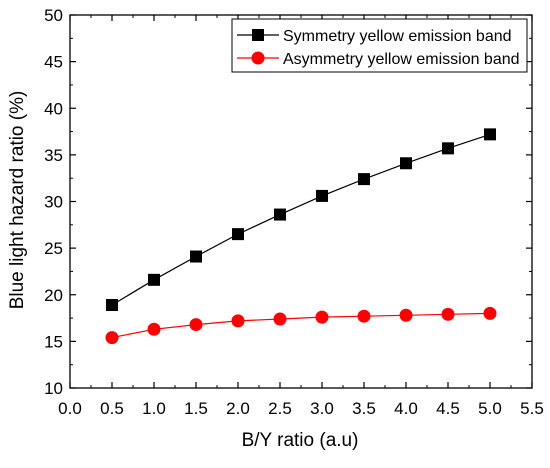 The width and height of the screenshot is (550, 468). Describe the element at coordinates (17, 200) in the screenshot. I see `y-axis-label: Blue light hazard ratio (%)` at that location.